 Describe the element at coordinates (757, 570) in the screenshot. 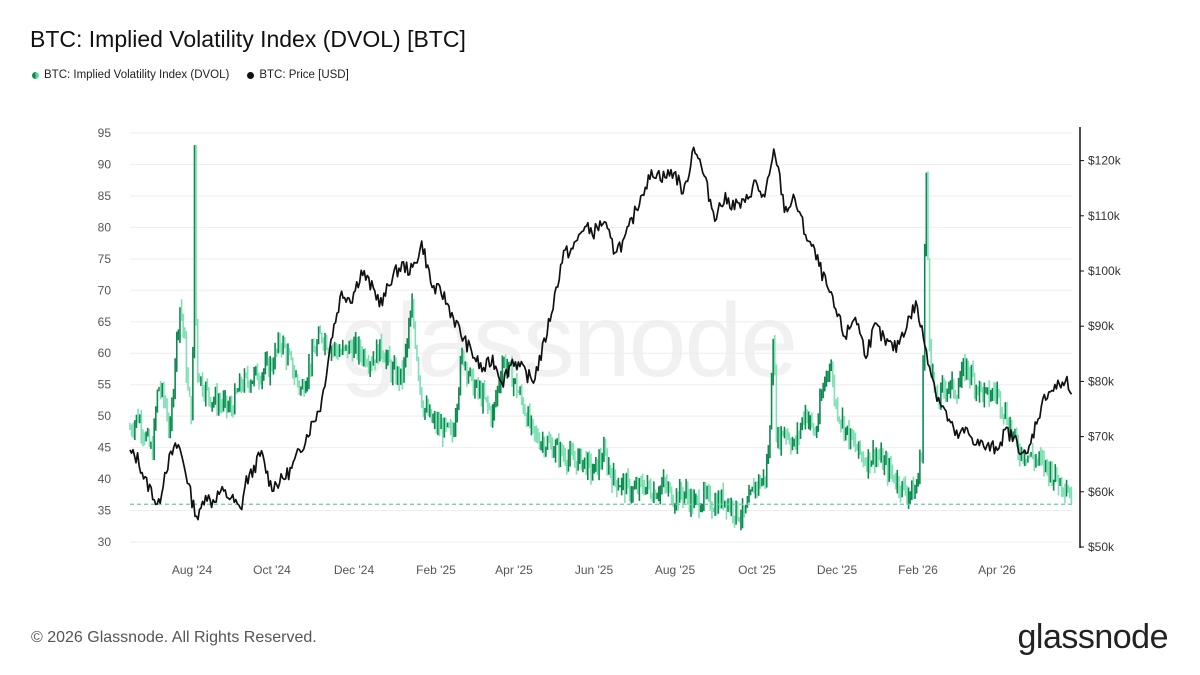

I see `x-tick-label: Oct '25` at that location.